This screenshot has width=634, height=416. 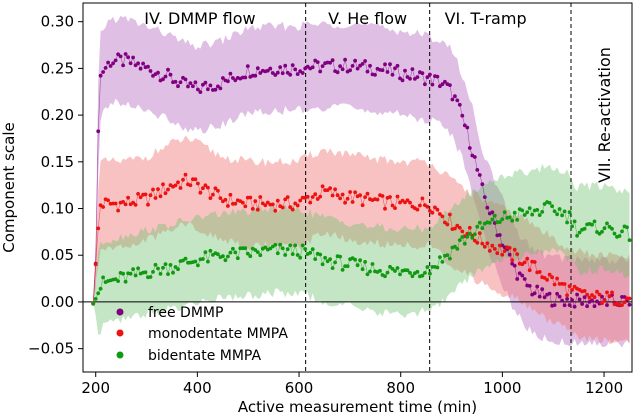 What do you see at coordinates (218, 334) in the screenshot?
I see `legend-label-monodentate-mmpa: monodentate MMPA` at bounding box center [218, 334].